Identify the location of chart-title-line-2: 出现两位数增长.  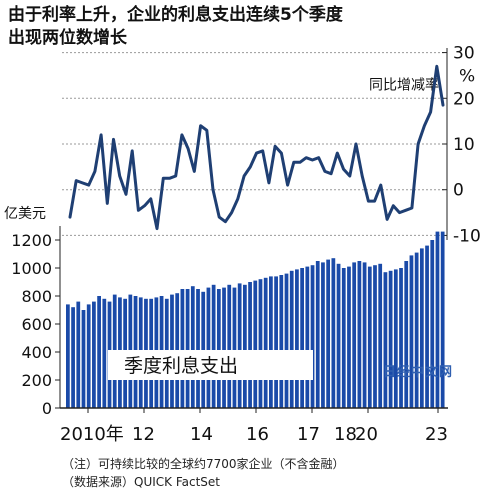
(67, 38).